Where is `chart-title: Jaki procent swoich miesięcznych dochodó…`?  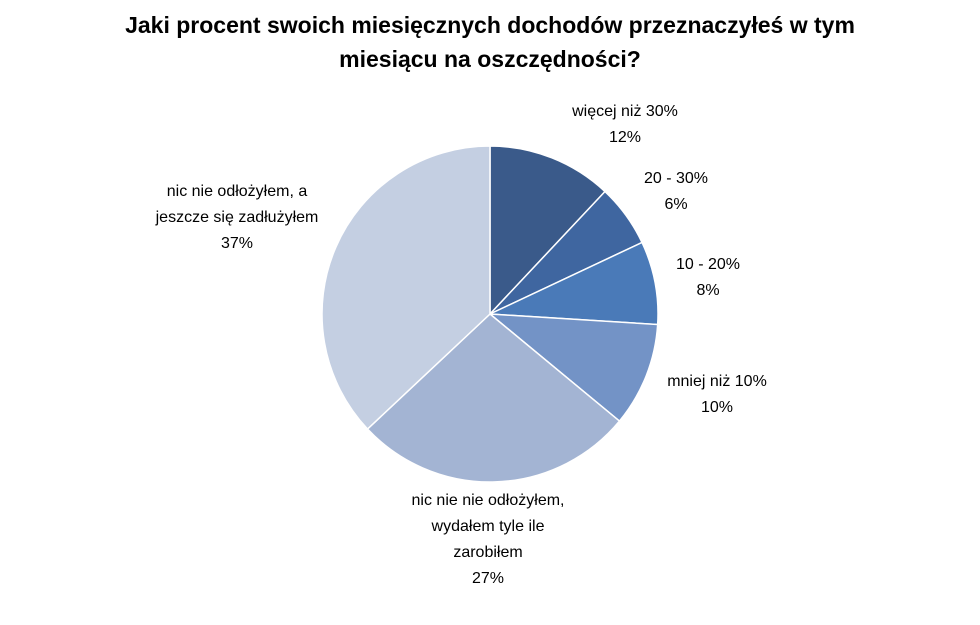 chart-title: Jaki procent swoich miesięcznych dochodó… is located at coordinates (490, 42).